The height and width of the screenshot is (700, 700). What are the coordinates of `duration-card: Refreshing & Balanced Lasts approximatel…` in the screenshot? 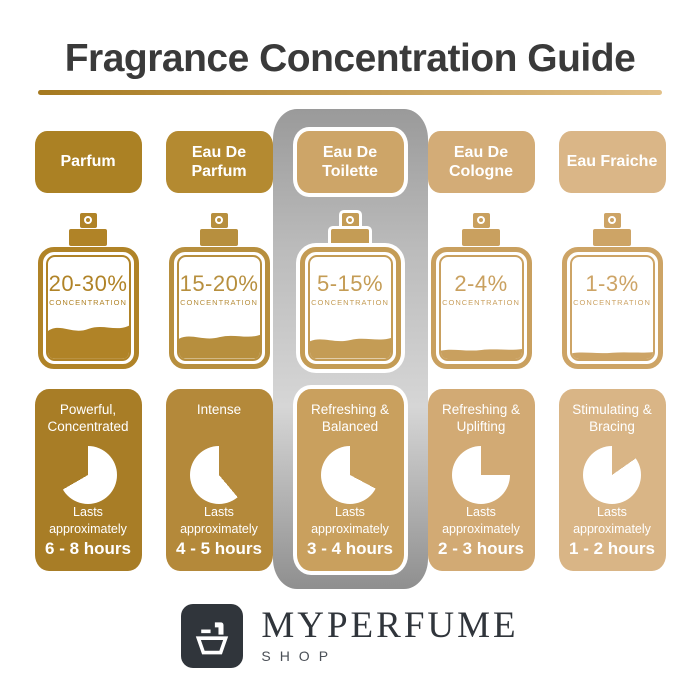 It's located at (350, 479).